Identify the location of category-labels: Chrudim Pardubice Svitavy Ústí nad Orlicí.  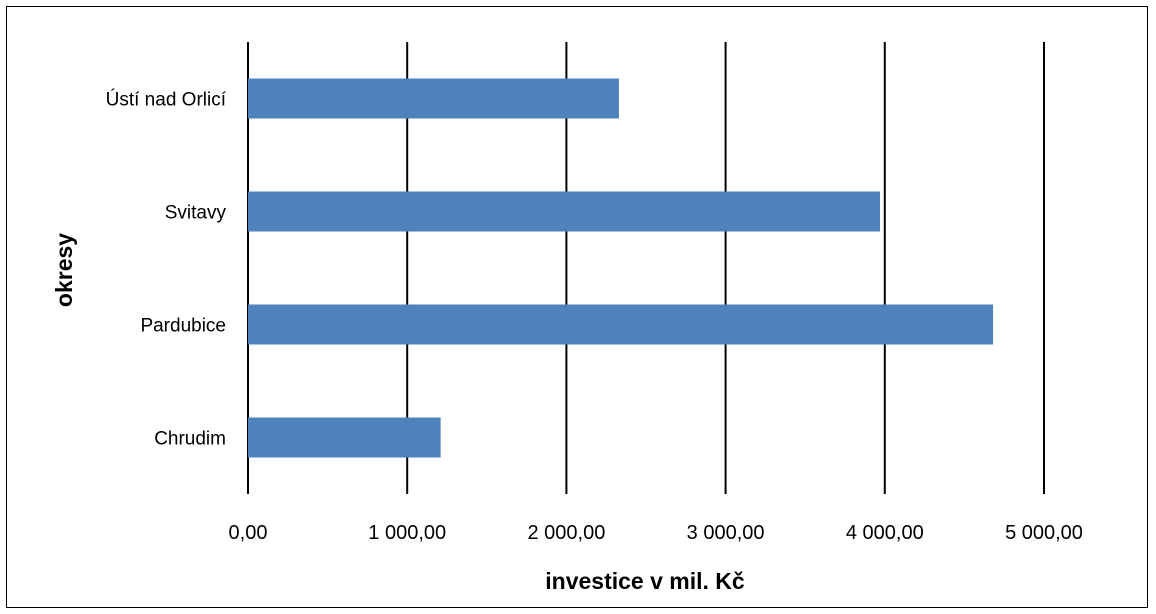
(166, 269).